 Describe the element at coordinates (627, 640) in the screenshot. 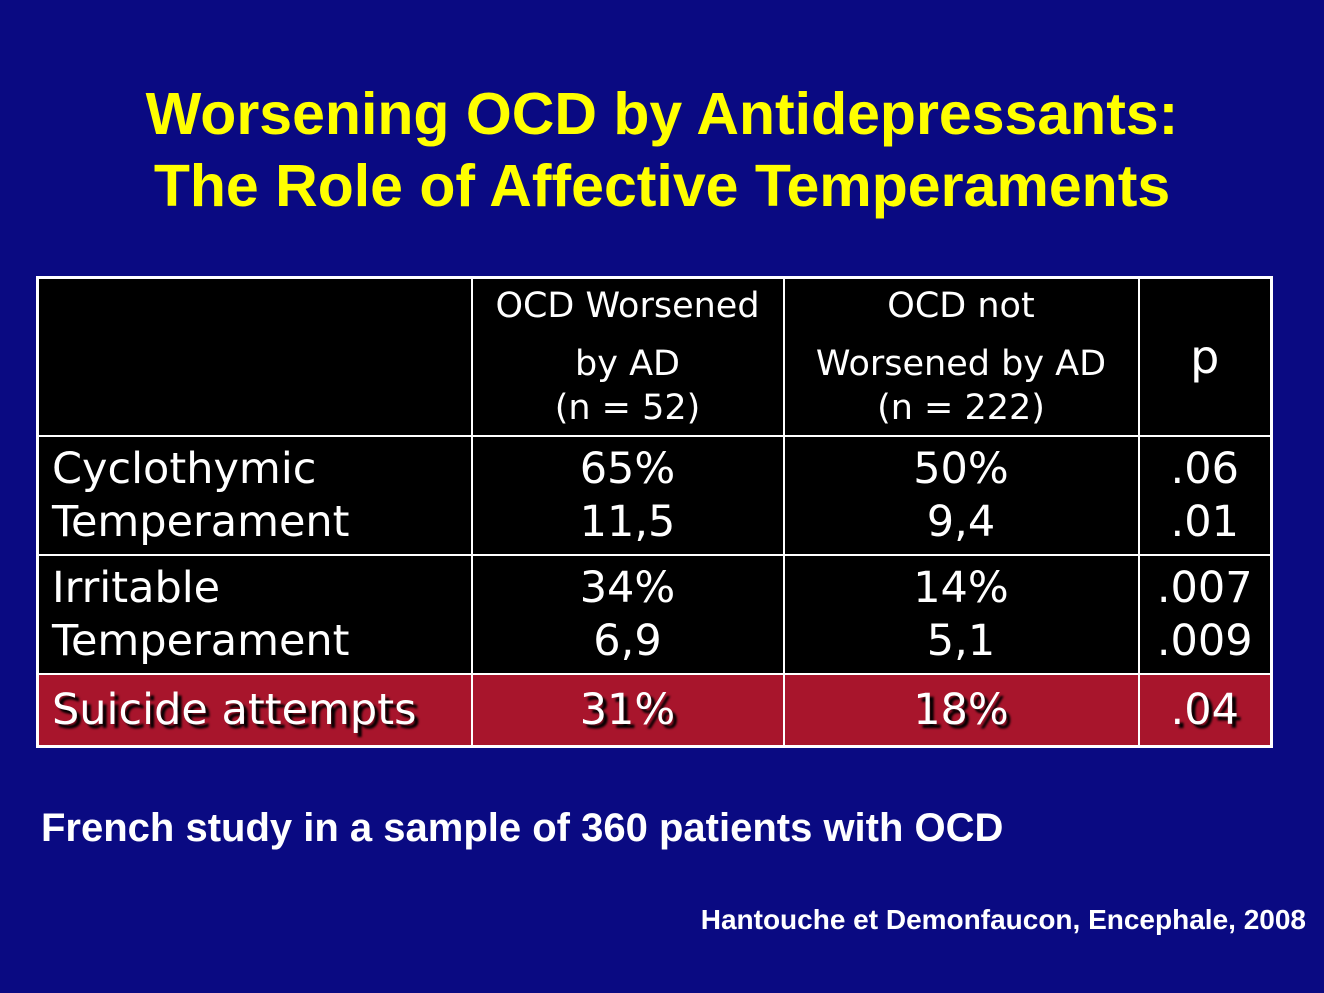

I see `cell-value: 6,9` at that location.